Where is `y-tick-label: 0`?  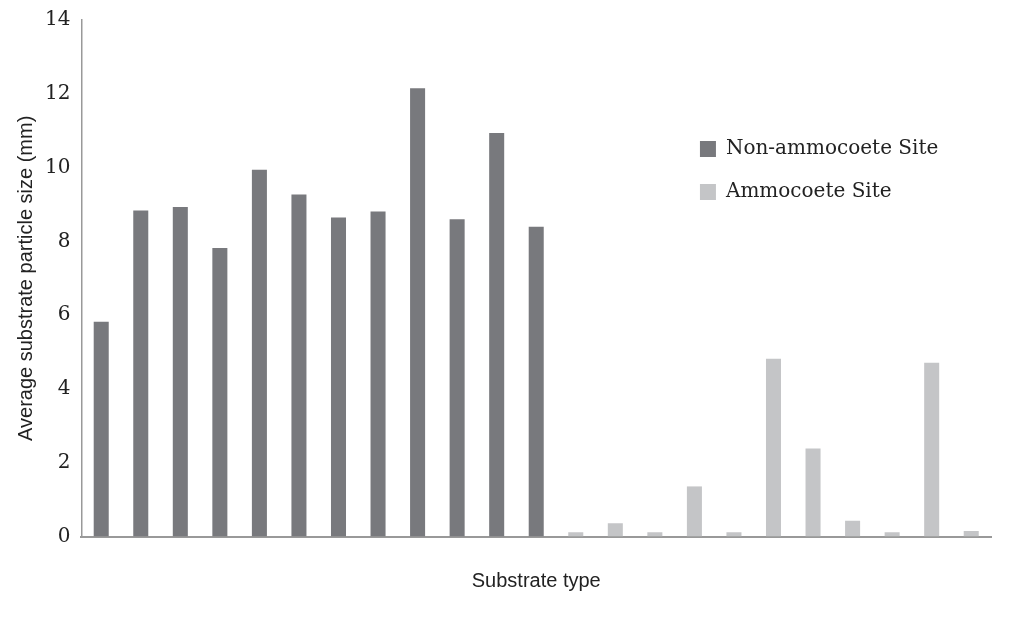
y-tick-label: 0 is located at coordinates (64, 534).